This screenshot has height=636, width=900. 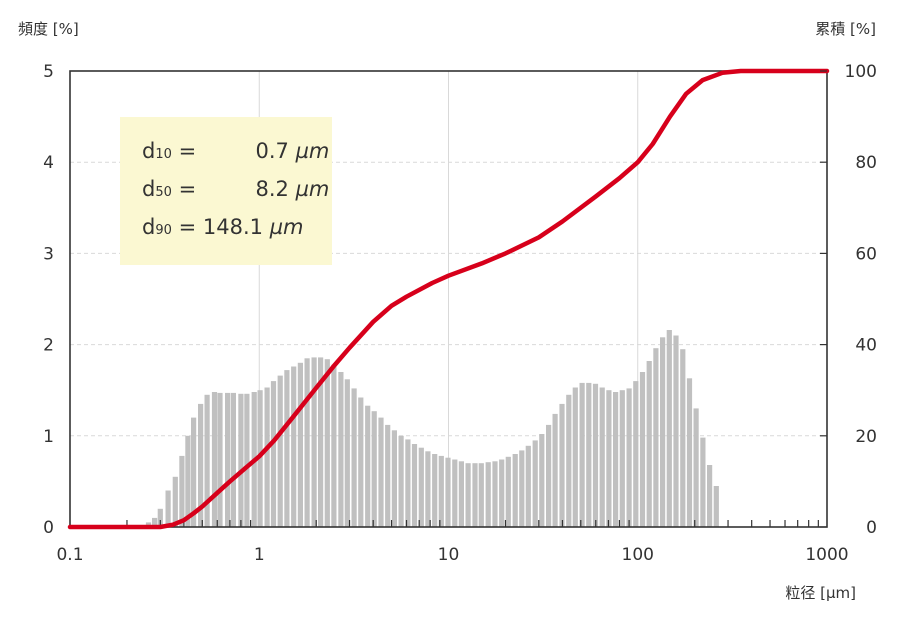 I want to click on stat-d10: d10 = 0.7 µm, so click(x=235, y=151).